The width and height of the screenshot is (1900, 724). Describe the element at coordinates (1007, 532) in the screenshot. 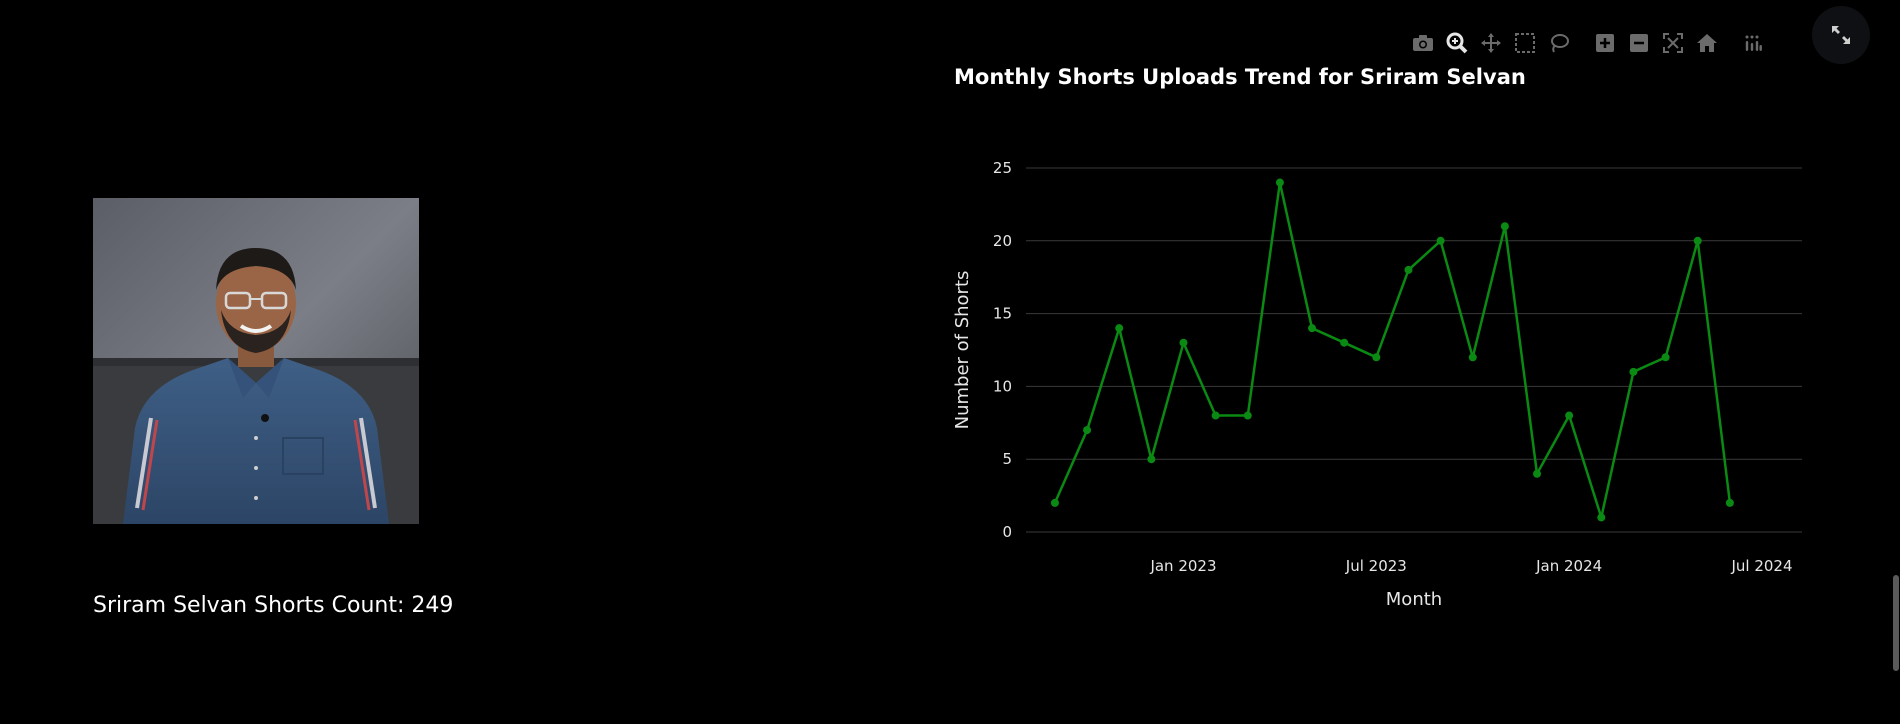

I see `y-tick-label: 0` at that location.